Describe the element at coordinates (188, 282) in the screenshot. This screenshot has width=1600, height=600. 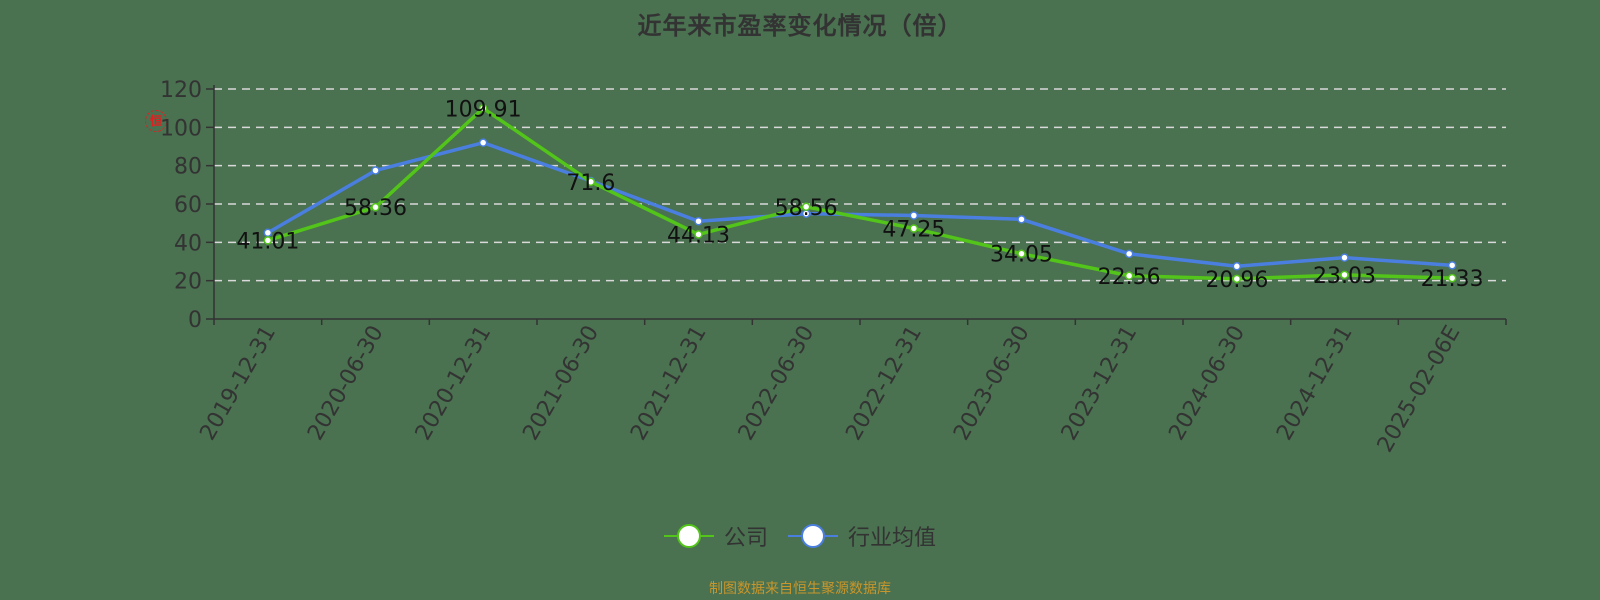
I see `y-tick-label: 20` at that location.